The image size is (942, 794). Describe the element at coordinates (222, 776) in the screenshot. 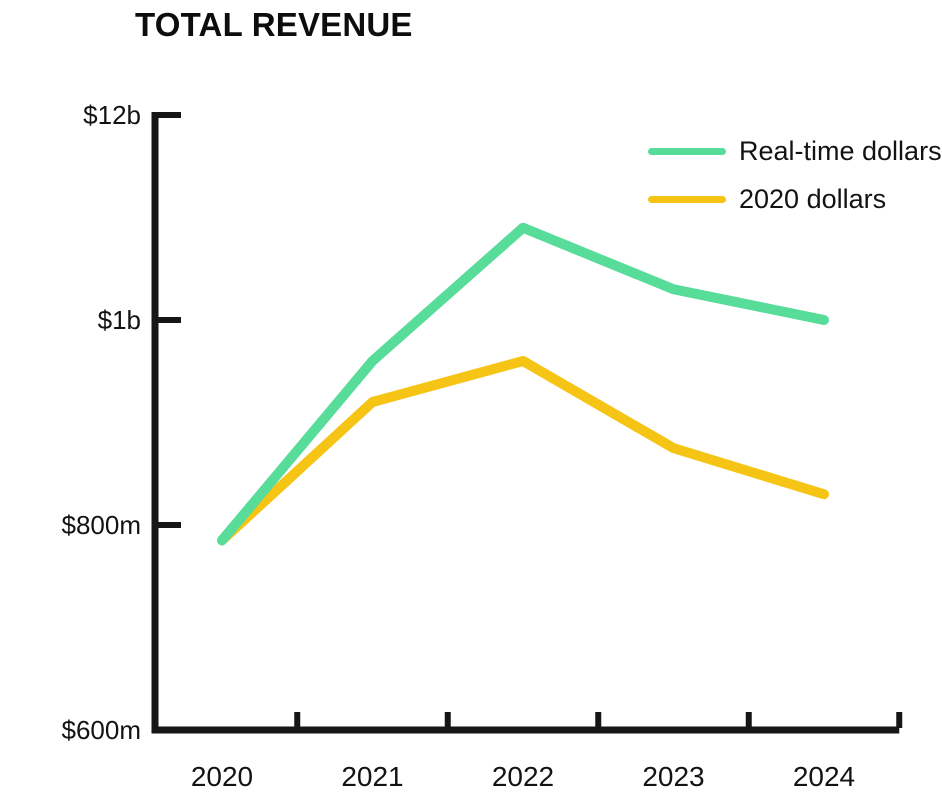

I see `x-tick-label: 2020` at that location.